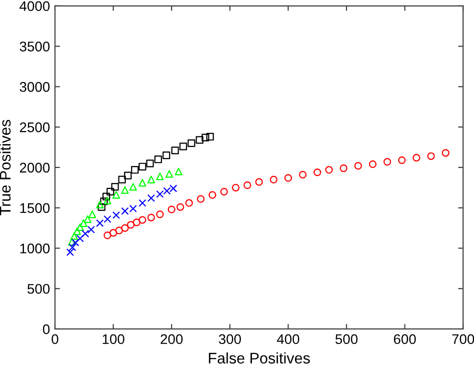  I want to click on y-tick-label: 4000, so click(35, 6).